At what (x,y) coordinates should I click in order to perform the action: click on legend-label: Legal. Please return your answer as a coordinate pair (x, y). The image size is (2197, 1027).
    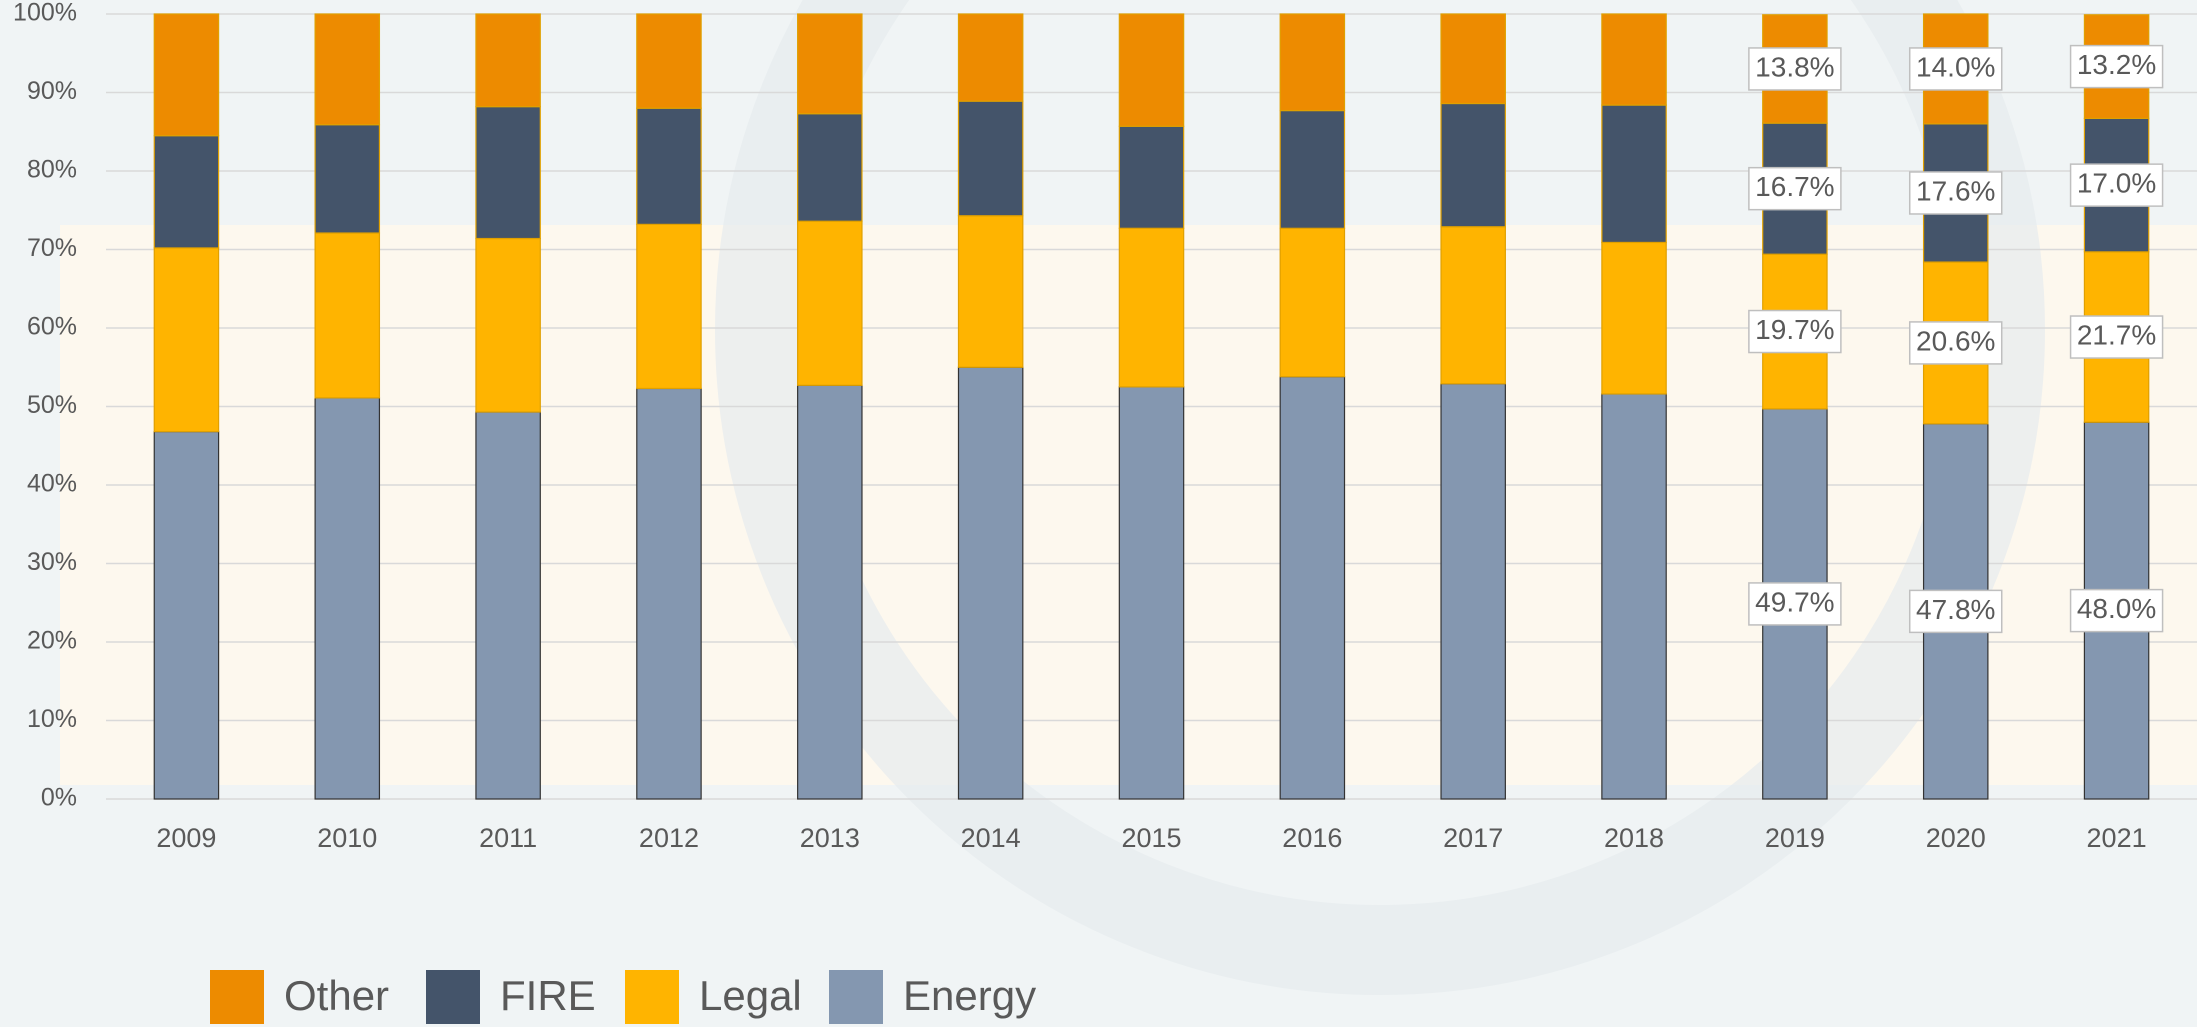
    Looking at the image, I should click on (750, 995).